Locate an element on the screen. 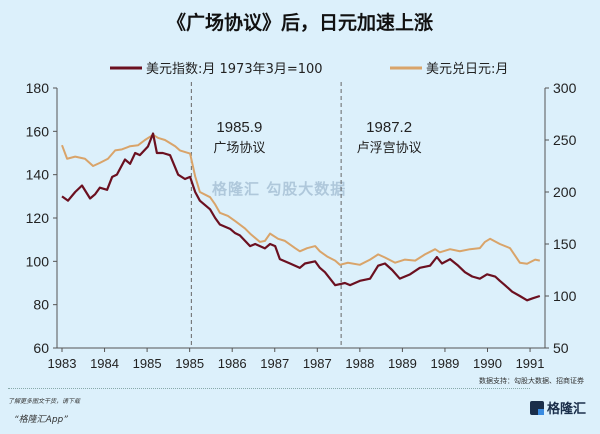 This screenshot has height=434, width=600. footer-text: 了解更多图文干货，请下载 is located at coordinates (44, 401).